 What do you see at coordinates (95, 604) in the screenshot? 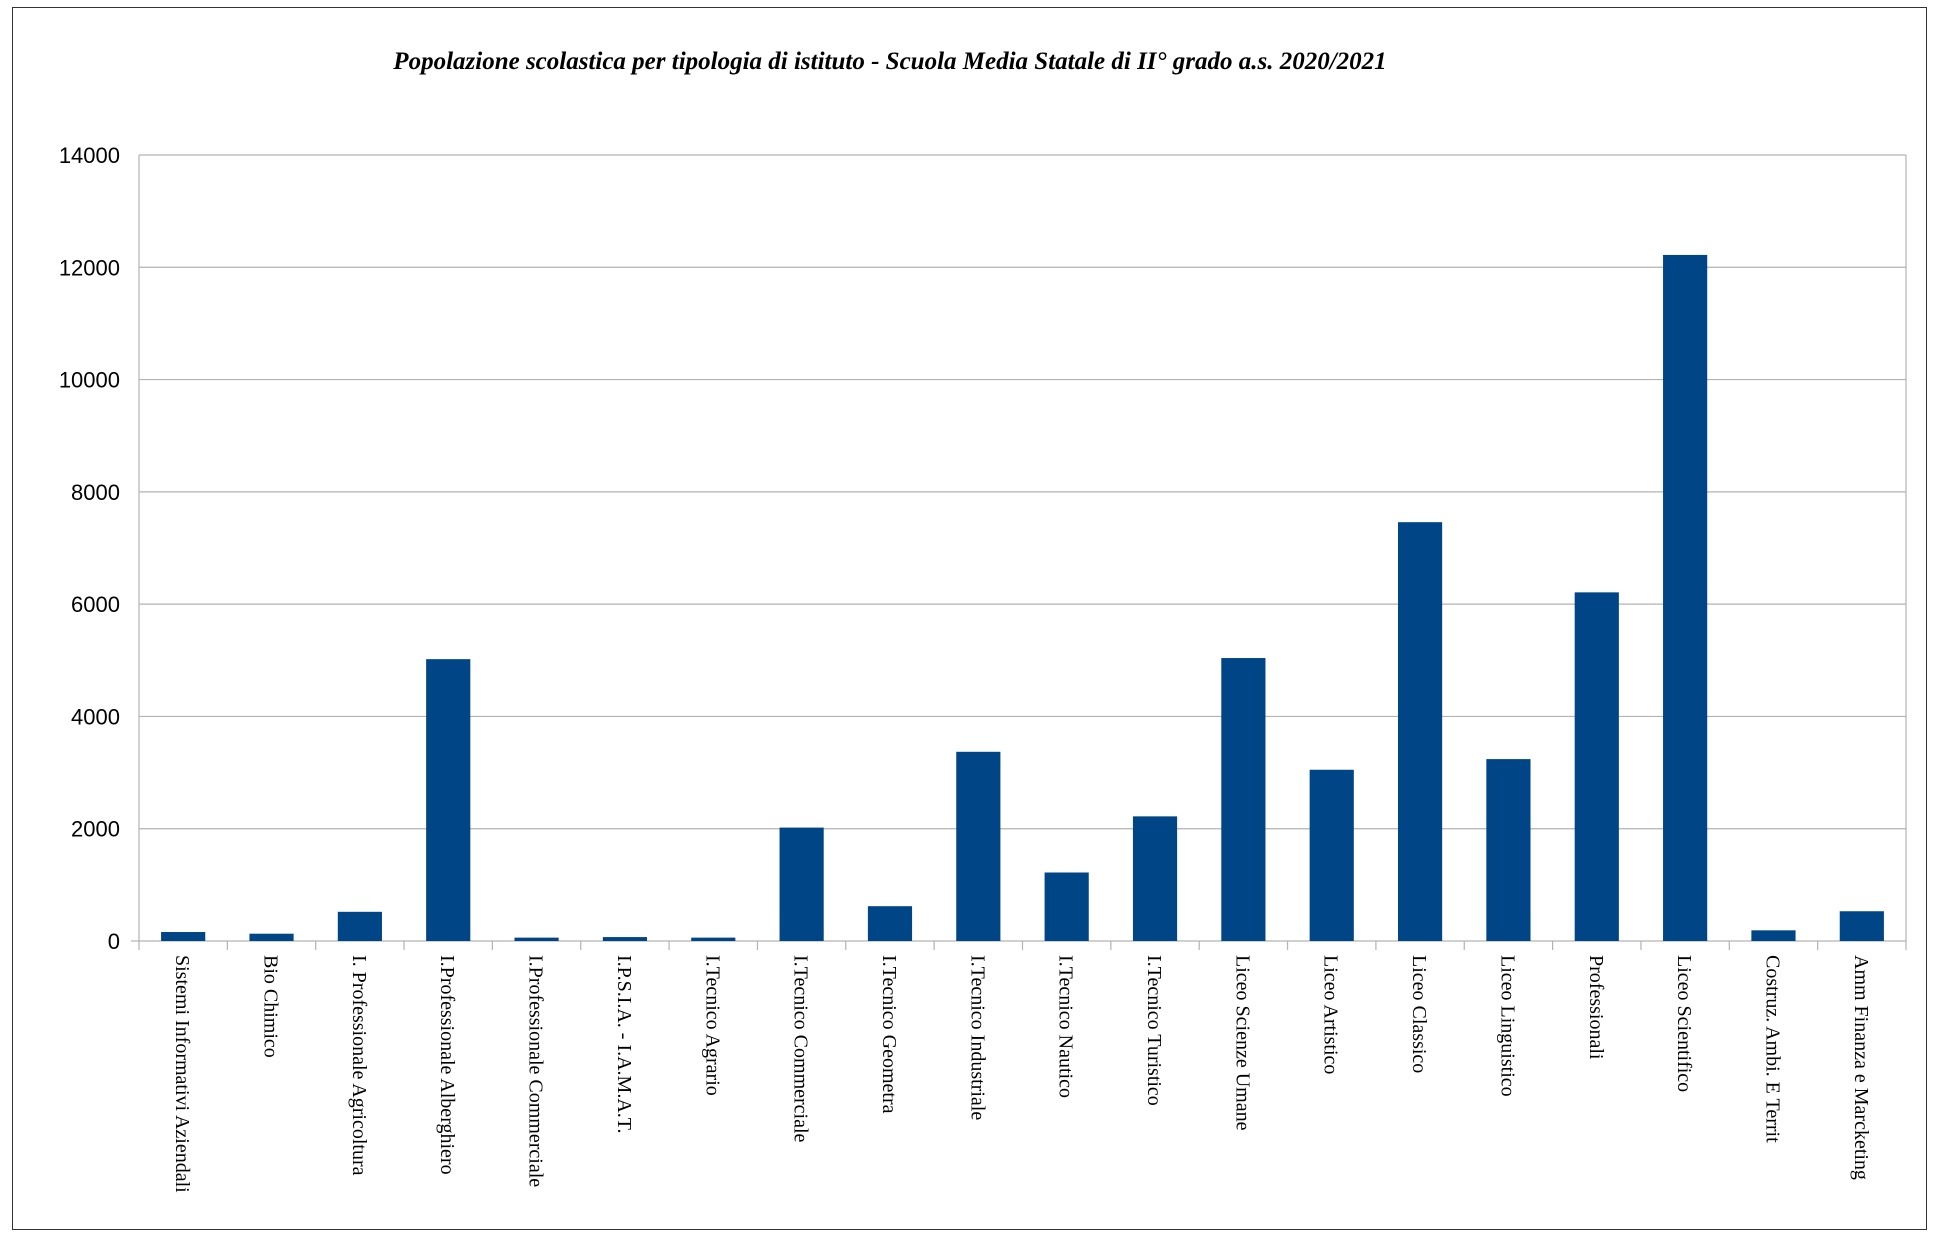
I see `y-tick-label: 6000` at bounding box center [95, 604].